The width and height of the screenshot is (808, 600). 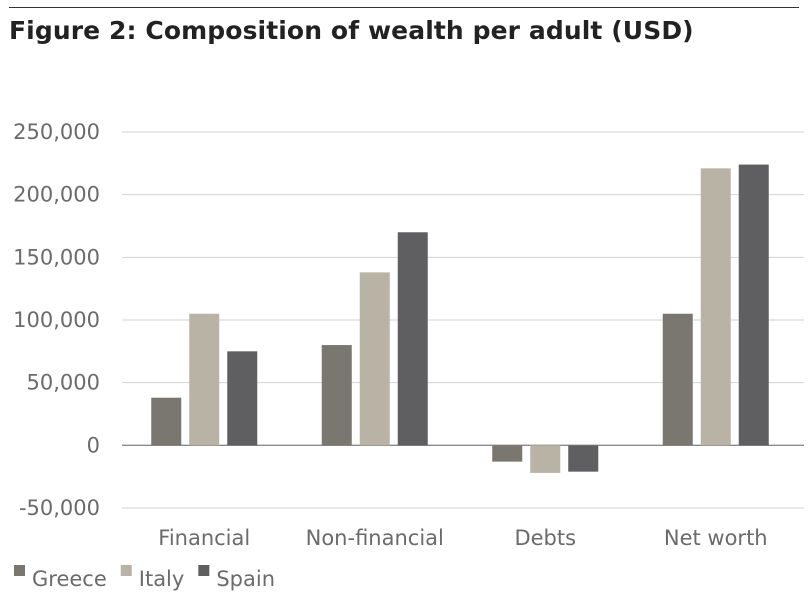 I want to click on title-rule, so click(x=404, y=7).